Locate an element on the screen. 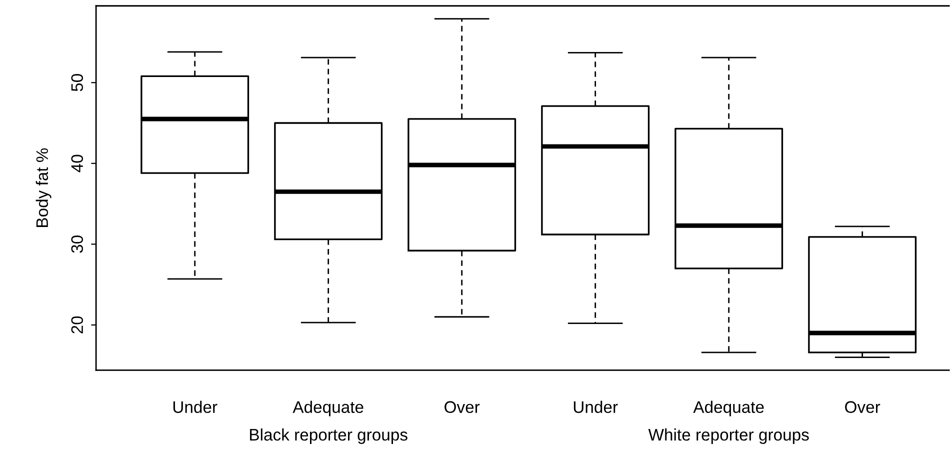 This screenshot has width=951, height=452. y-tick-label: 50 is located at coordinates (77, 83).